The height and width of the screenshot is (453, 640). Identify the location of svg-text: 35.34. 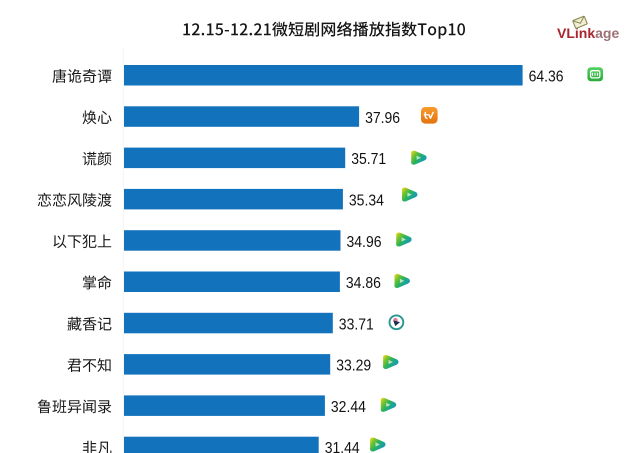
(366, 200).